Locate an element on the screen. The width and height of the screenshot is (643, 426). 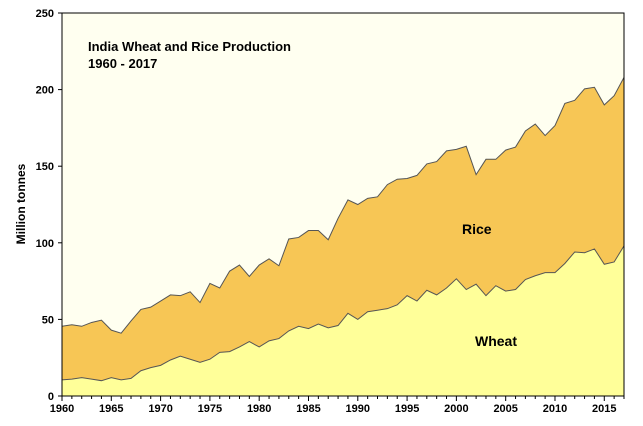
x-tick-label: 1985 is located at coordinates (308, 409).